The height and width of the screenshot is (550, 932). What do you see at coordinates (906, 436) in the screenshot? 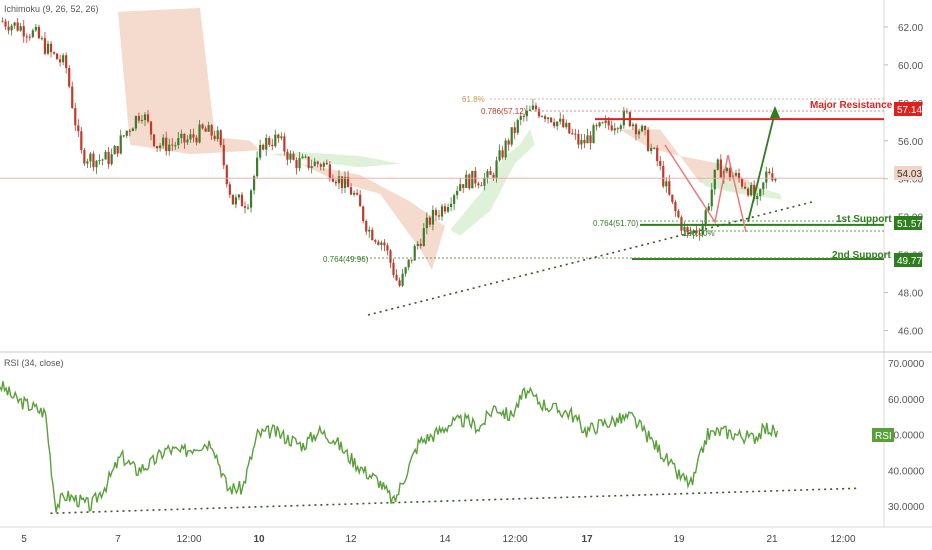
I see `rsi-y-axis: 70.0000 60.0000 50.0000 40.0000 30.0000` at bounding box center [906, 436].